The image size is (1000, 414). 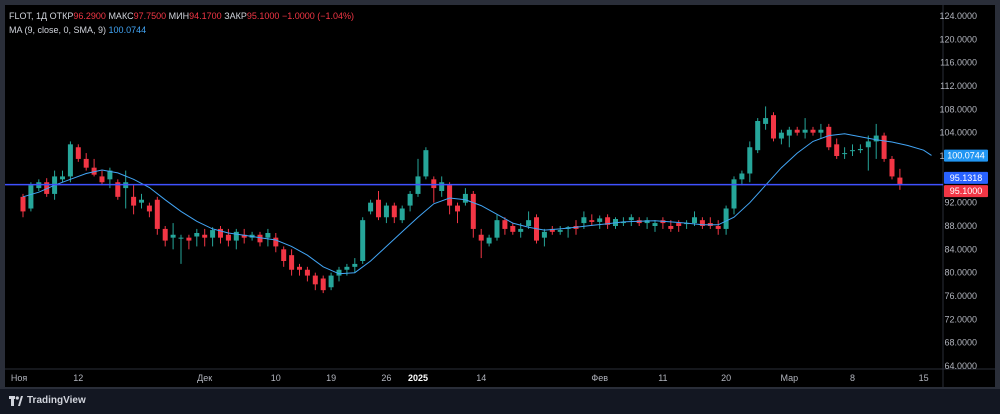 I want to click on x-tick-label: 15, so click(x=924, y=378).